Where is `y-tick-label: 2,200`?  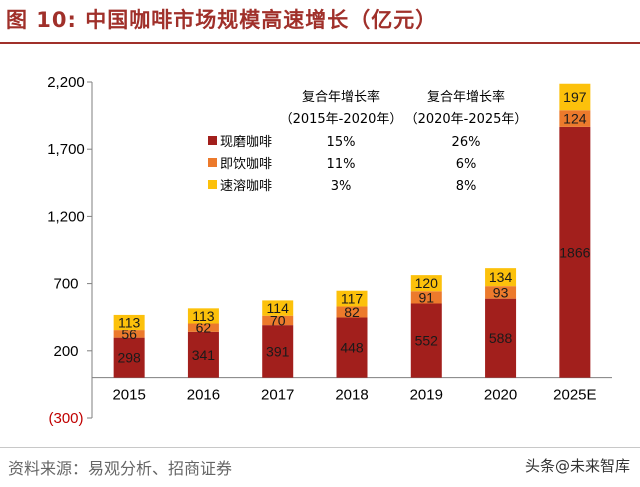 y-tick-label: 2,200 is located at coordinates (66, 82).